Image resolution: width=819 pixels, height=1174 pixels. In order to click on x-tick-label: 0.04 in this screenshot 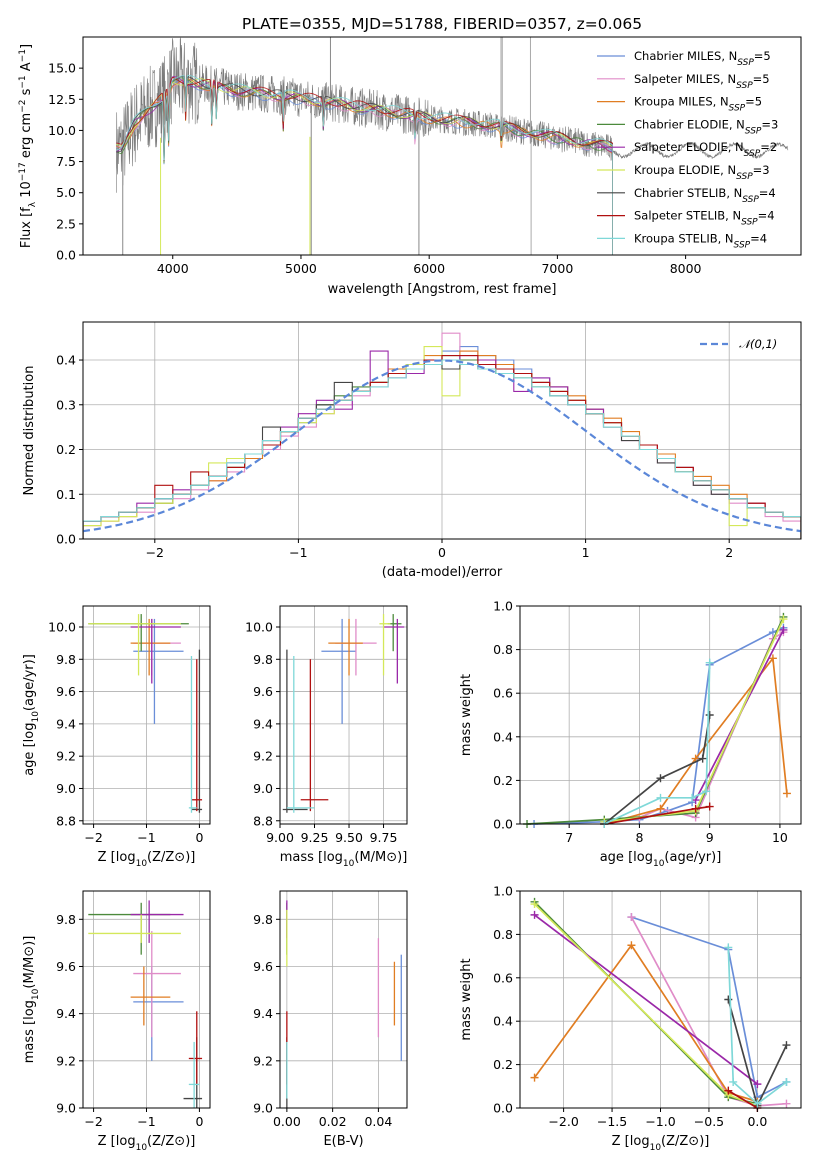, I will do `click(378, 1121)`.